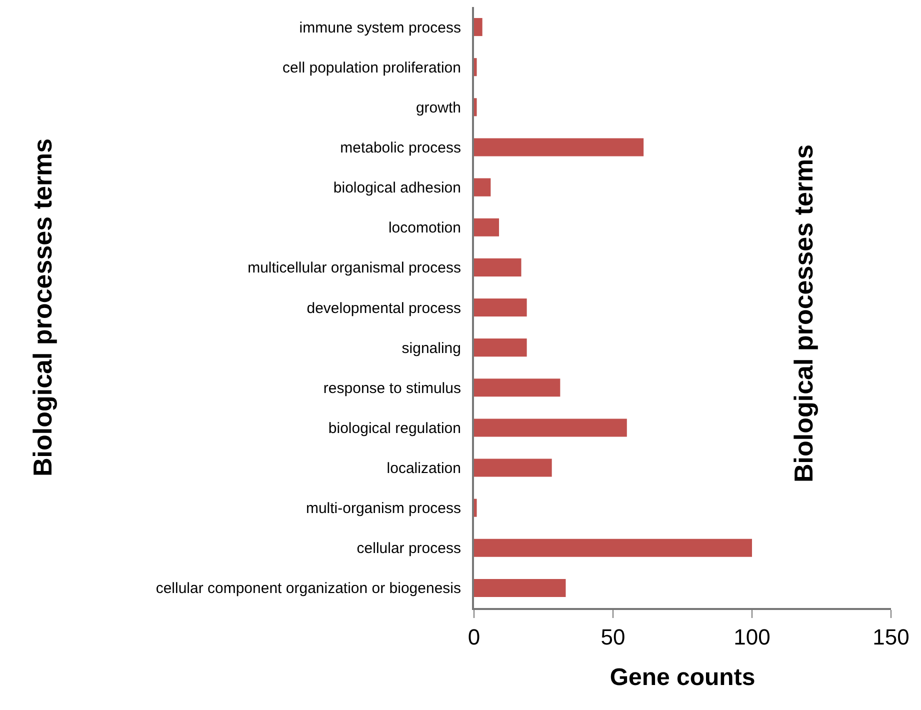 The height and width of the screenshot is (710, 921). I want to click on y-tick-label: immune system process, so click(380, 27).